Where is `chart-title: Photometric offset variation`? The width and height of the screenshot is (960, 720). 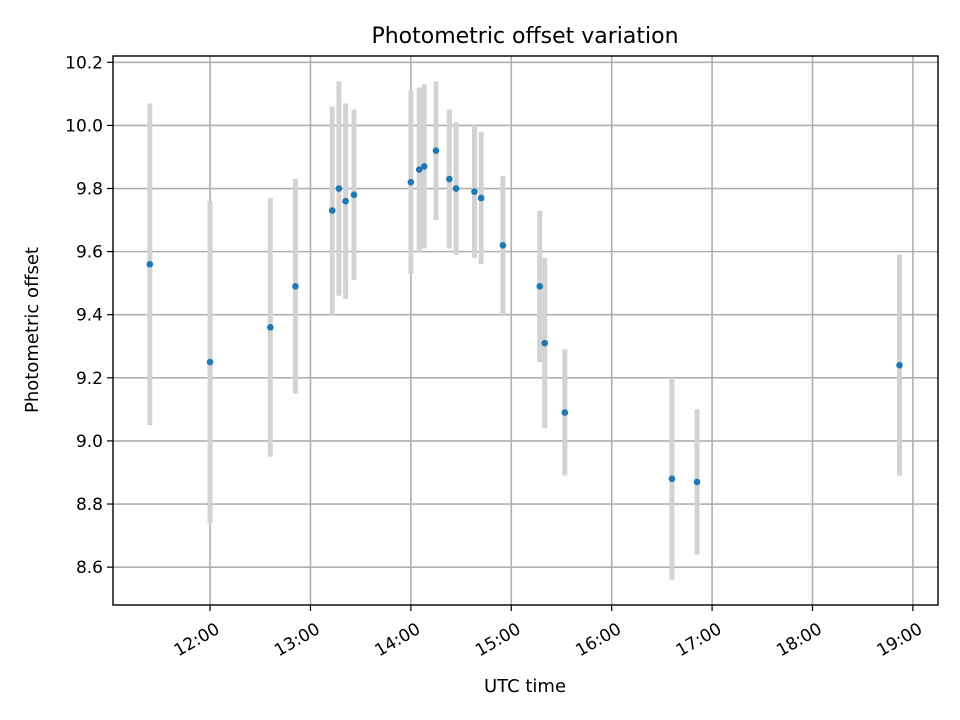 chart-title: Photometric offset variation is located at coordinates (524, 36).